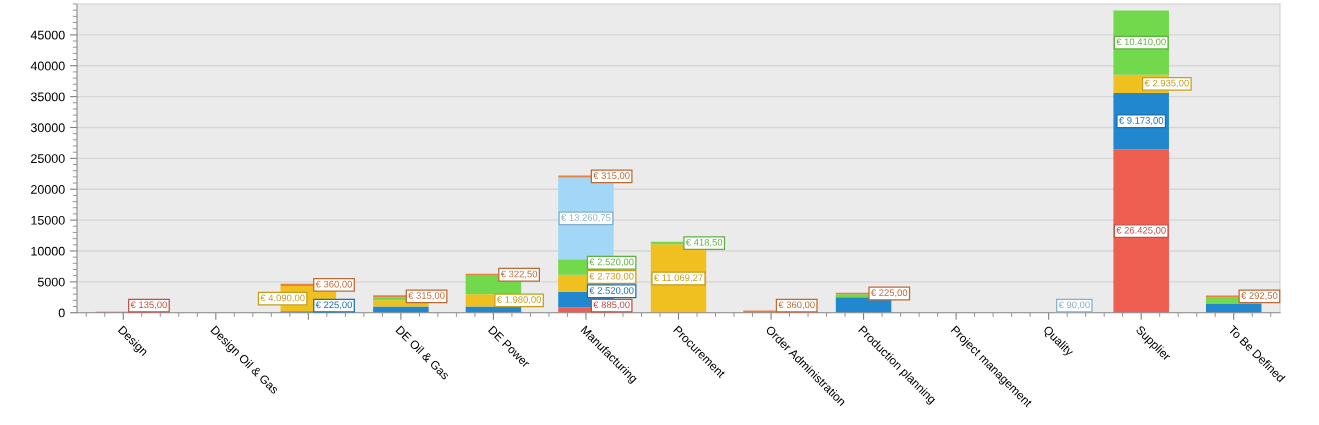 Image resolution: width=1319 pixels, height=425 pixels. Describe the element at coordinates (519, 274) in the screenshot. I see `data-label: € 322,50` at that location.